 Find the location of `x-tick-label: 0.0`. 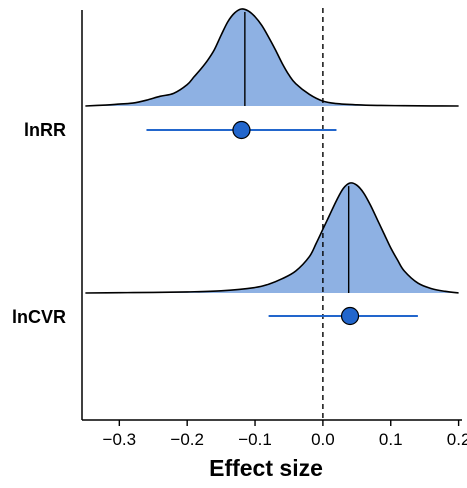

x-tick-label: 0.0 is located at coordinates (323, 439).